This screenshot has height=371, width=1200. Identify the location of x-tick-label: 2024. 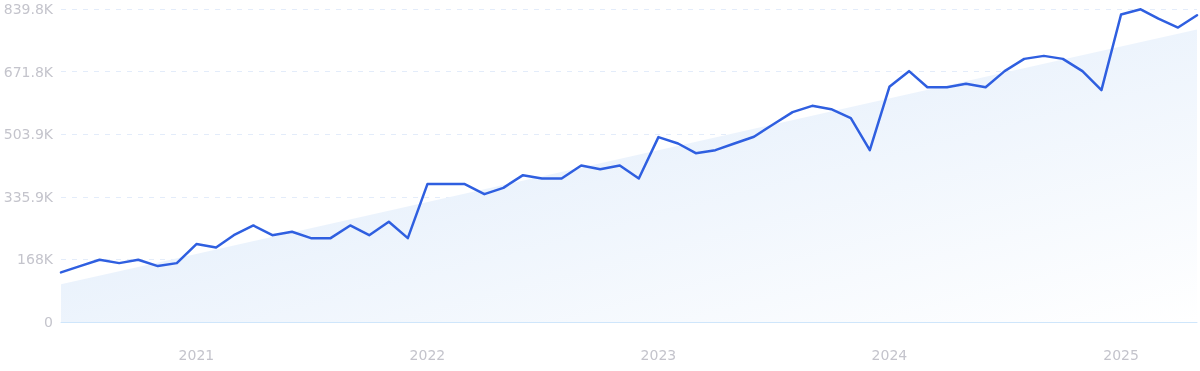
(889, 355).